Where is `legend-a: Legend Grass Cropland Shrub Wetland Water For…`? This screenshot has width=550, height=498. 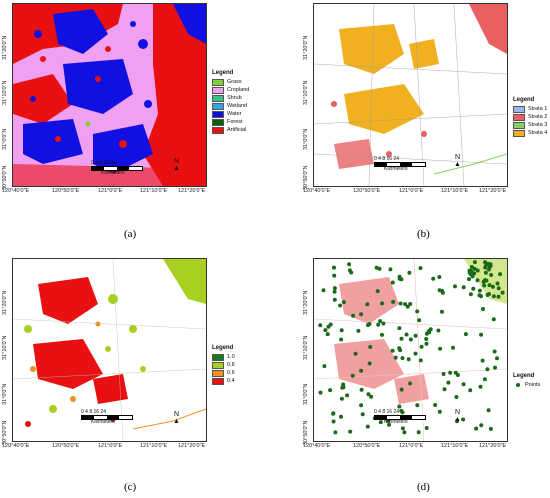
legend-a: Legend Grass Cropland Shrub Wetland Water For… is located at coordinates (230, 102).